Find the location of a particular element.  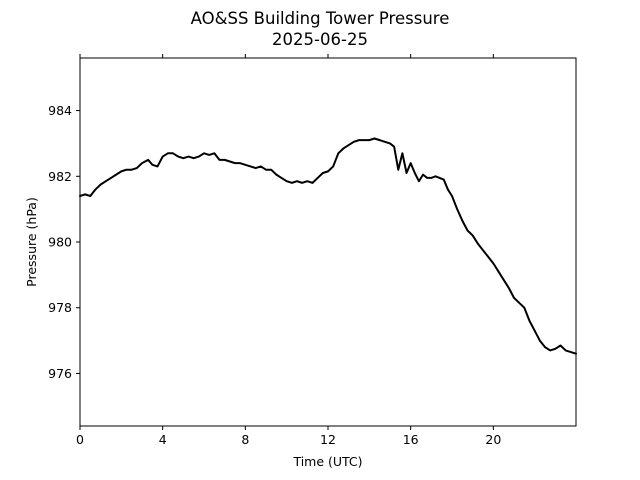

chart-title: AO&SS Building Tower Pressure is located at coordinates (320, 18).